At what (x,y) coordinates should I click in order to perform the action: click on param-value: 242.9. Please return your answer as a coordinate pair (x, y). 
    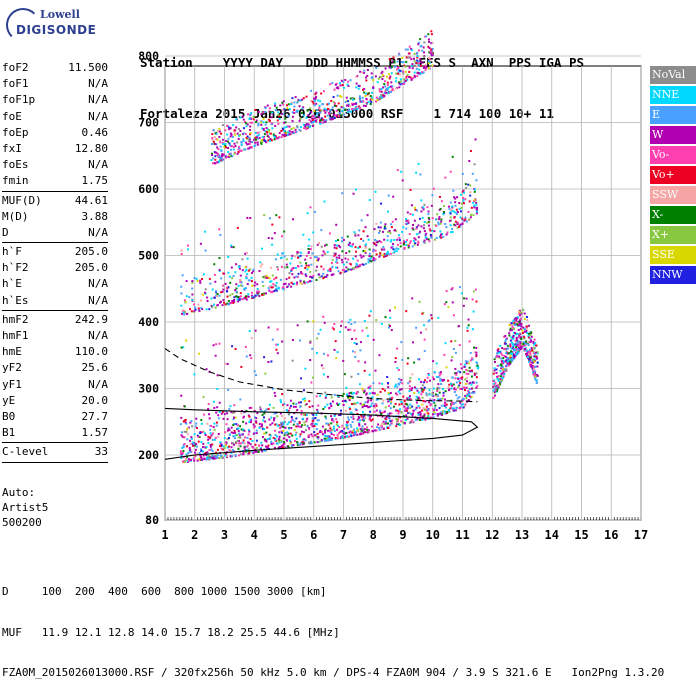
    Looking at the image, I should click on (91, 319).